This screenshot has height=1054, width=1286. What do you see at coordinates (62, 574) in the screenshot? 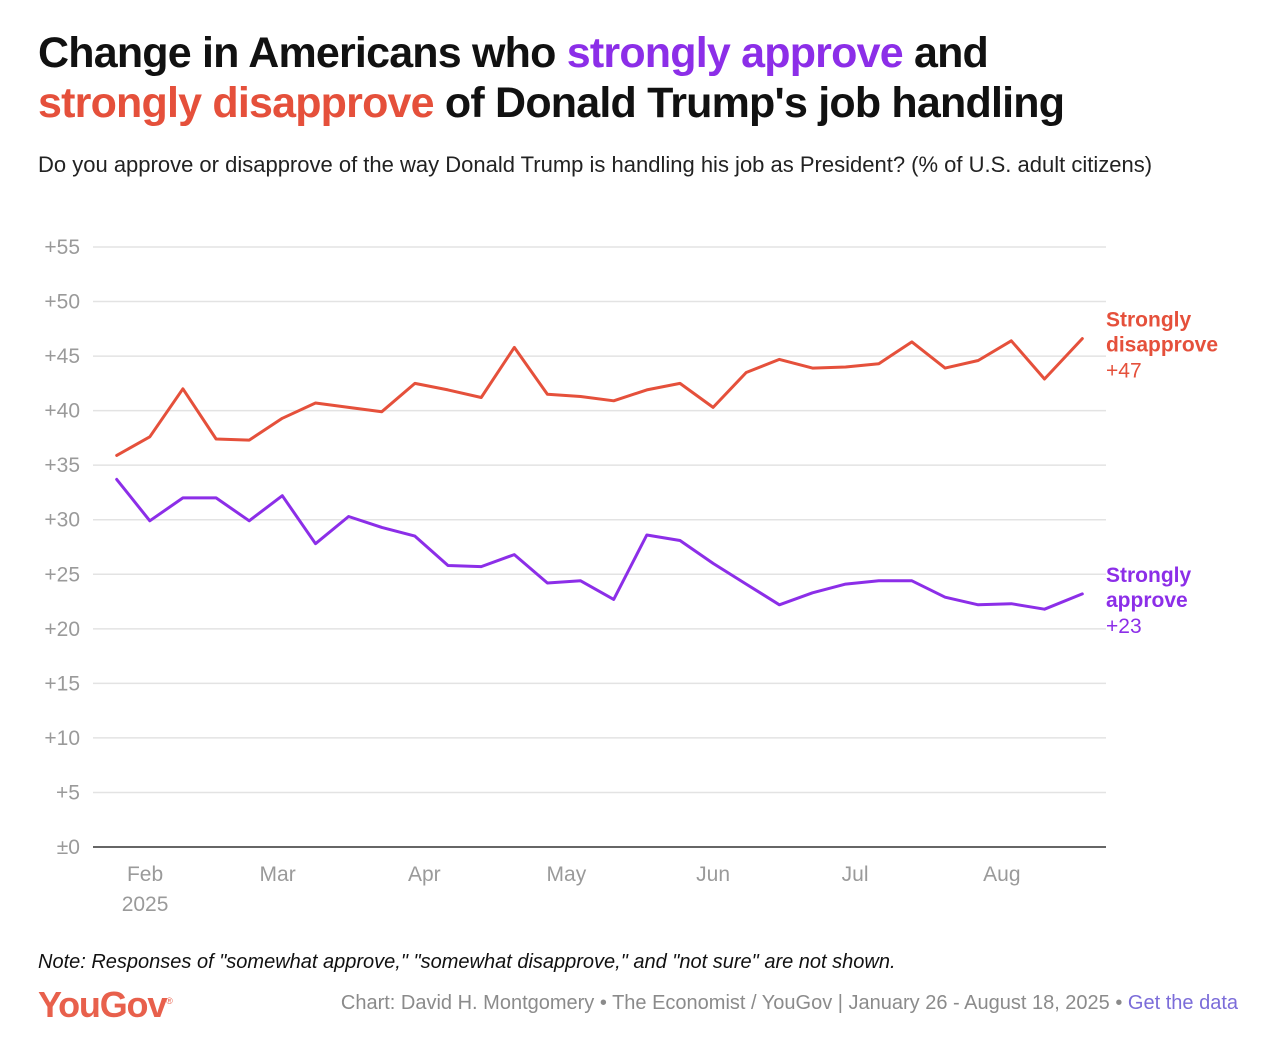
I see `y-tick-label: +25` at bounding box center [62, 574].